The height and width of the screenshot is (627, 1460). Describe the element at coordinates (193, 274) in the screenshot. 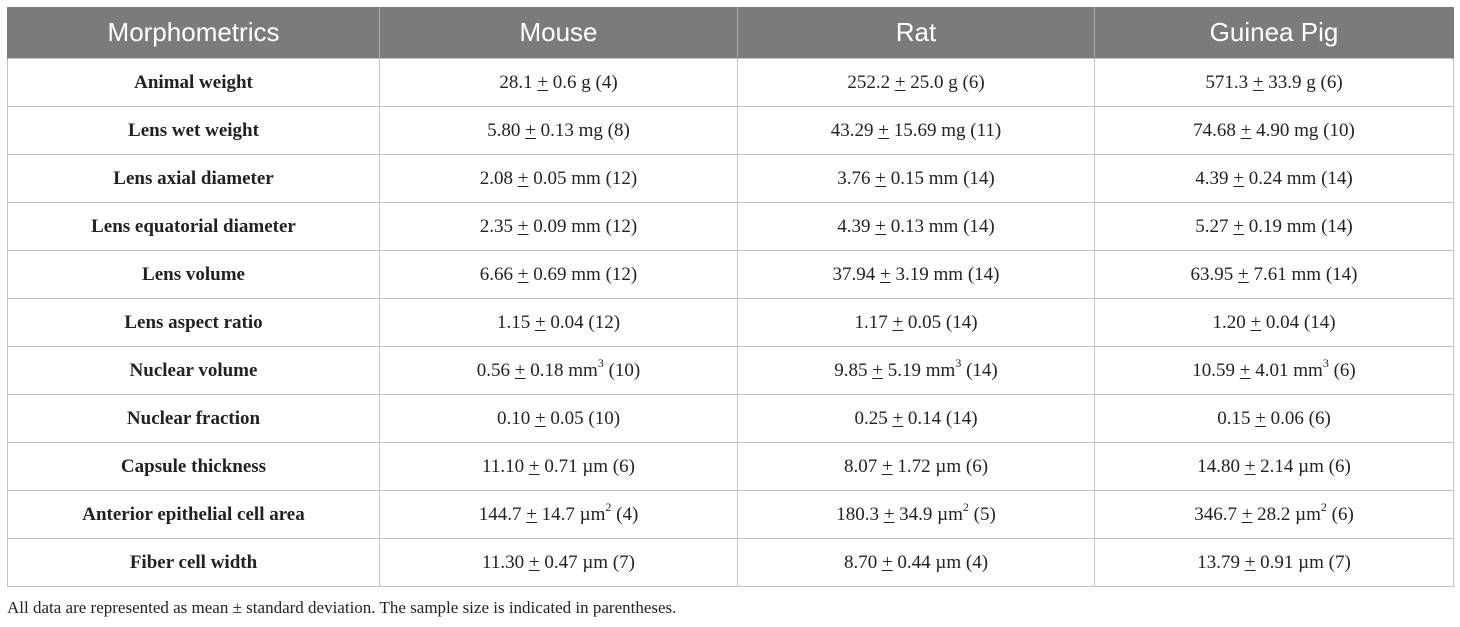

I see `row-label: Lens volume` at that location.